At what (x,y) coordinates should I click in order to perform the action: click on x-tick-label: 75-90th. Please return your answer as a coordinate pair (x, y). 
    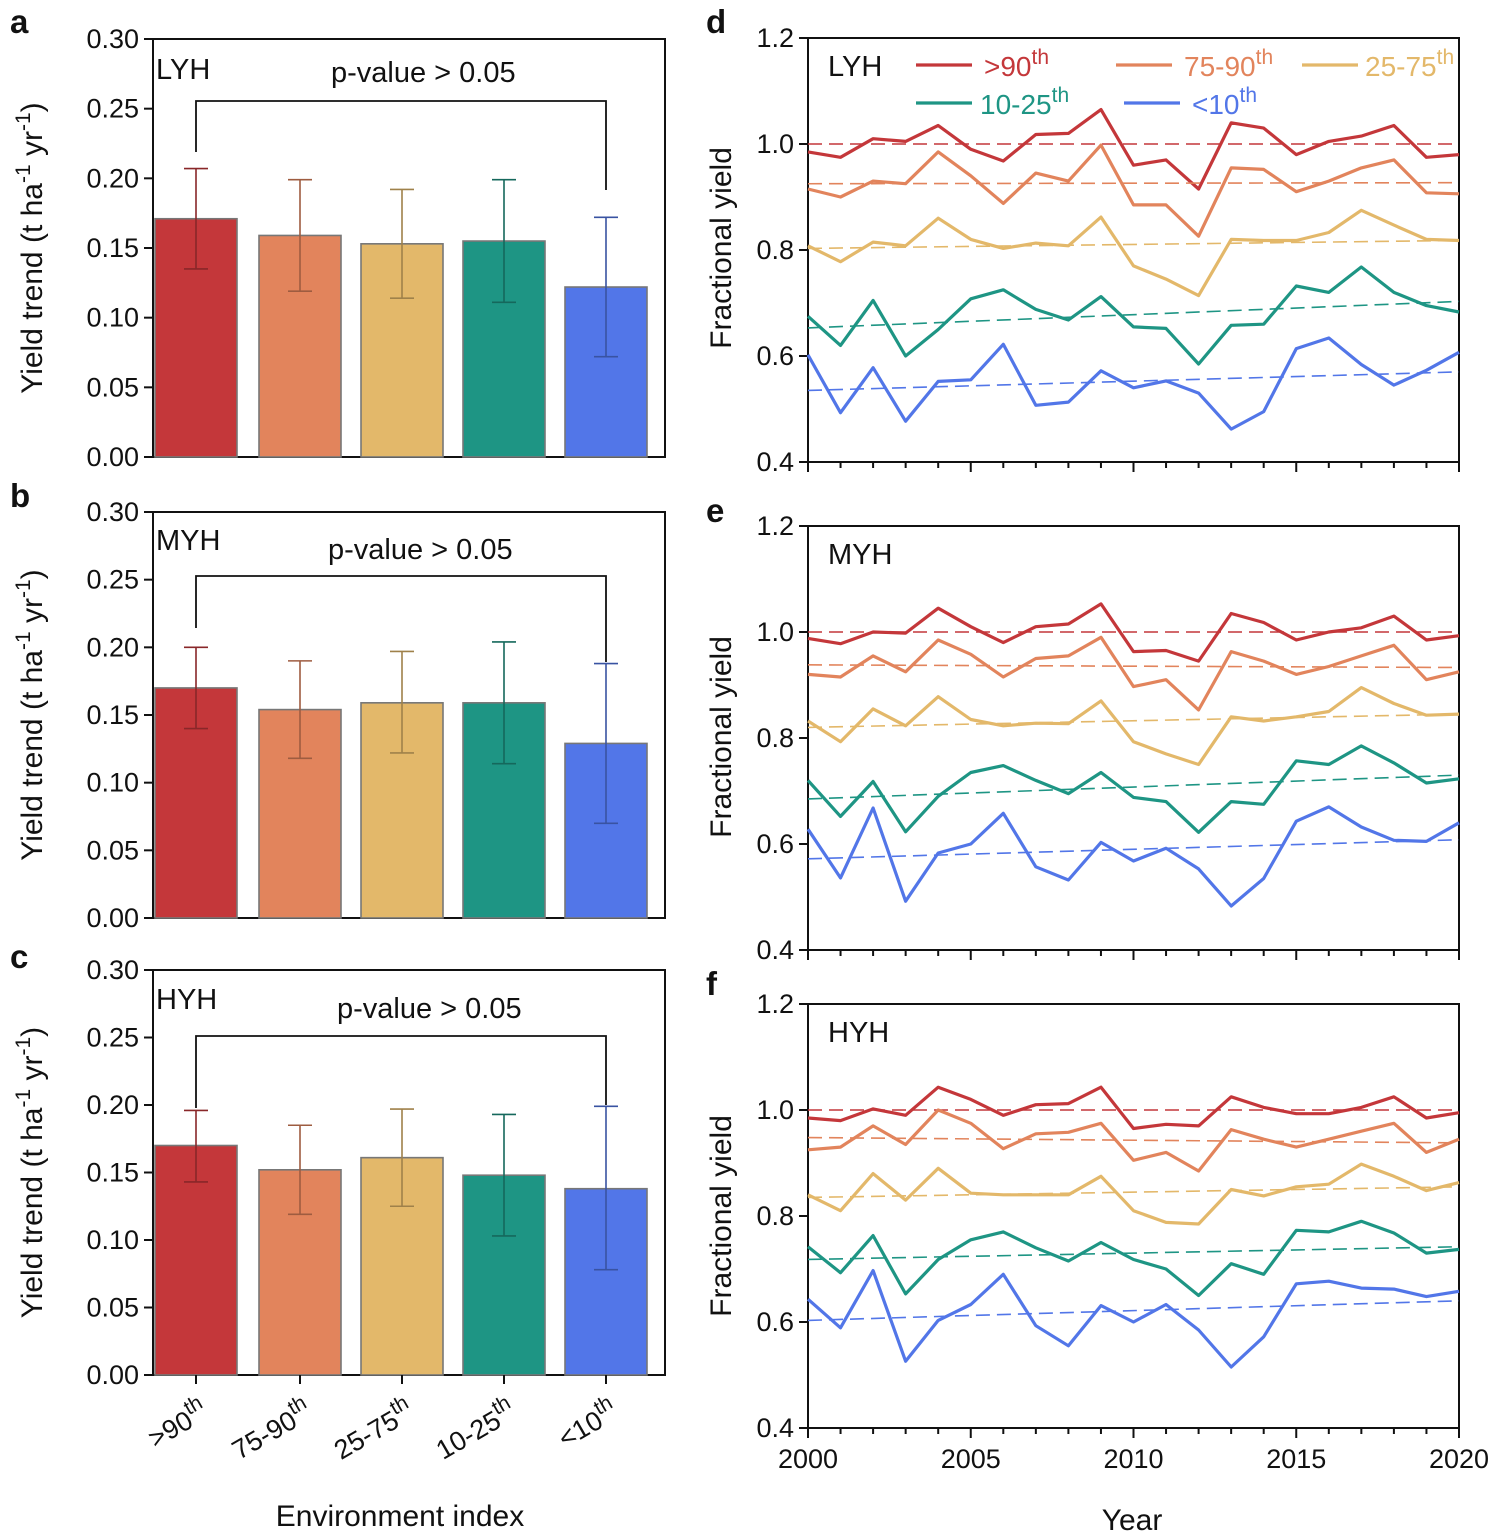
    Looking at the image, I should click on (270, 1428).